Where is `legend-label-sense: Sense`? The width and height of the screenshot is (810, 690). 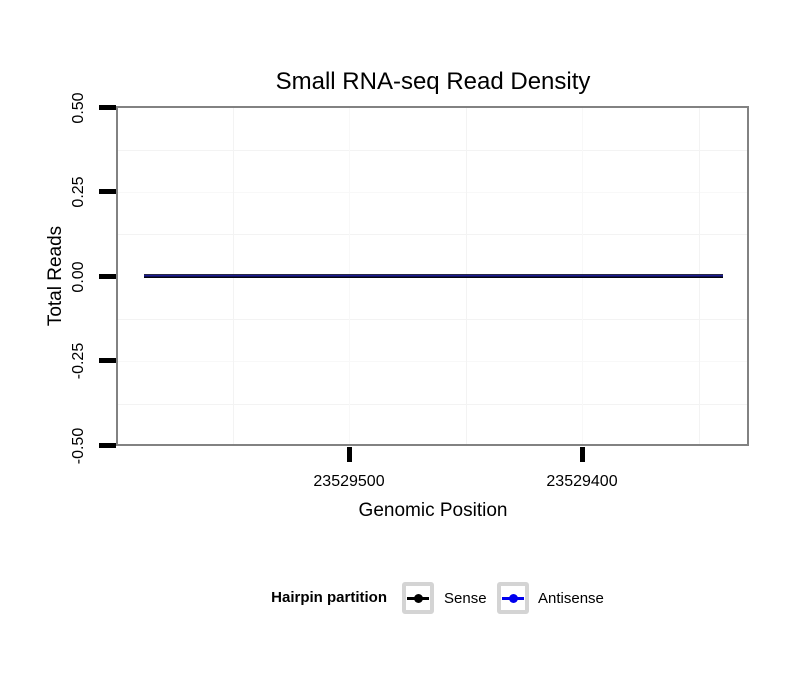 legend-label-sense: Sense is located at coordinates (465, 598).